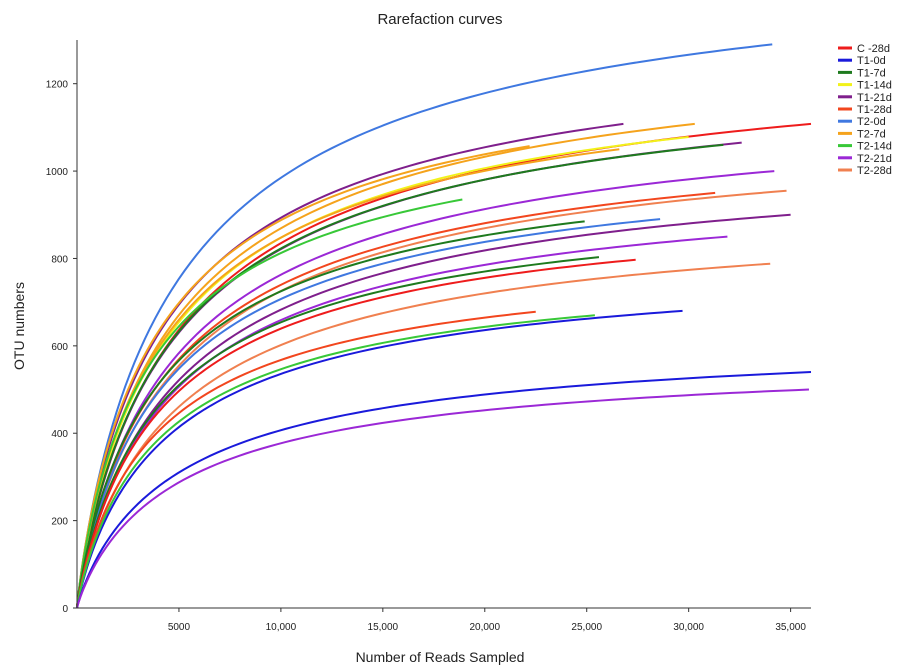  What do you see at coordinates (874, 159) in the screenshot?
I see `legend-label: T2-21d` at bounding box center [874, 159].